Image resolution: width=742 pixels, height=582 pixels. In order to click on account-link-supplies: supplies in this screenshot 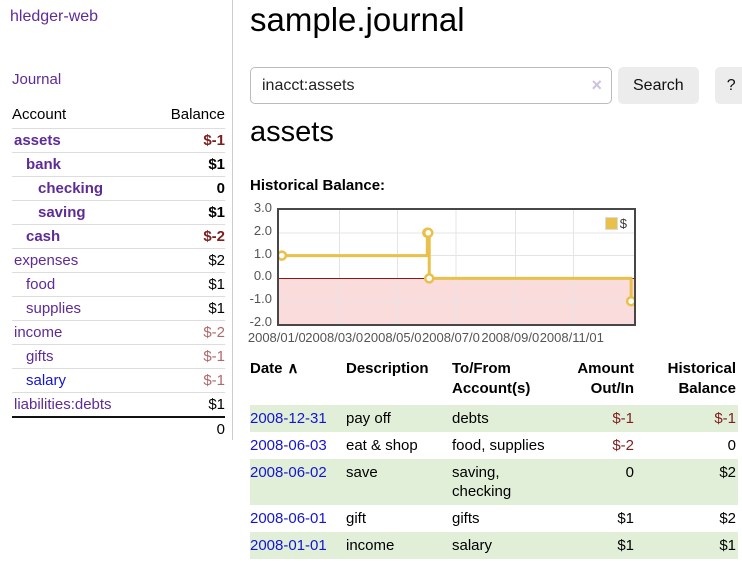, I will do `click(54, 308)`.